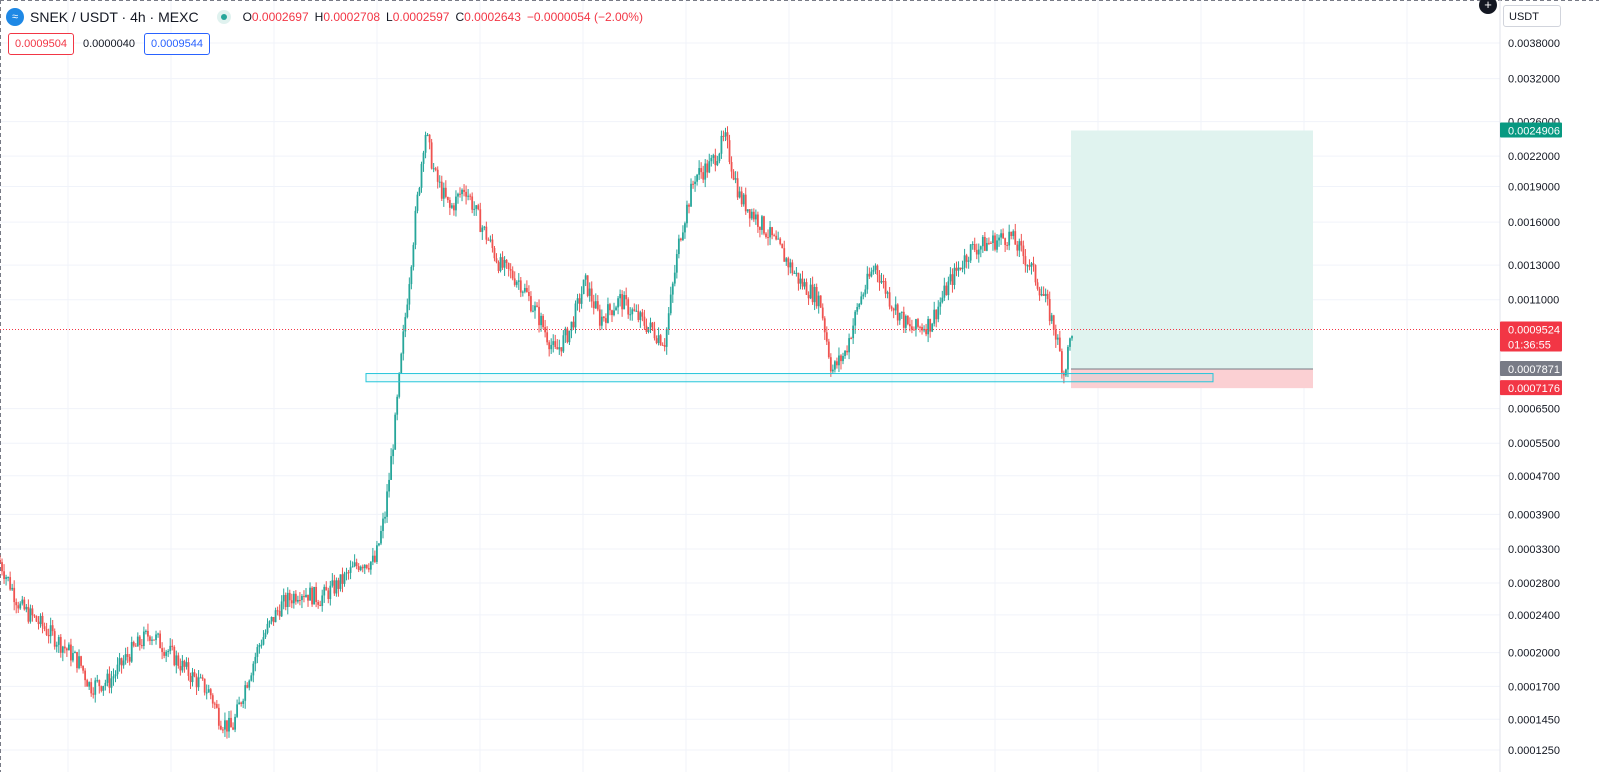  Describe the element at coordinates (347, 17) in the screenshot. I see `ohlc-high: H0.0002708` at that location.